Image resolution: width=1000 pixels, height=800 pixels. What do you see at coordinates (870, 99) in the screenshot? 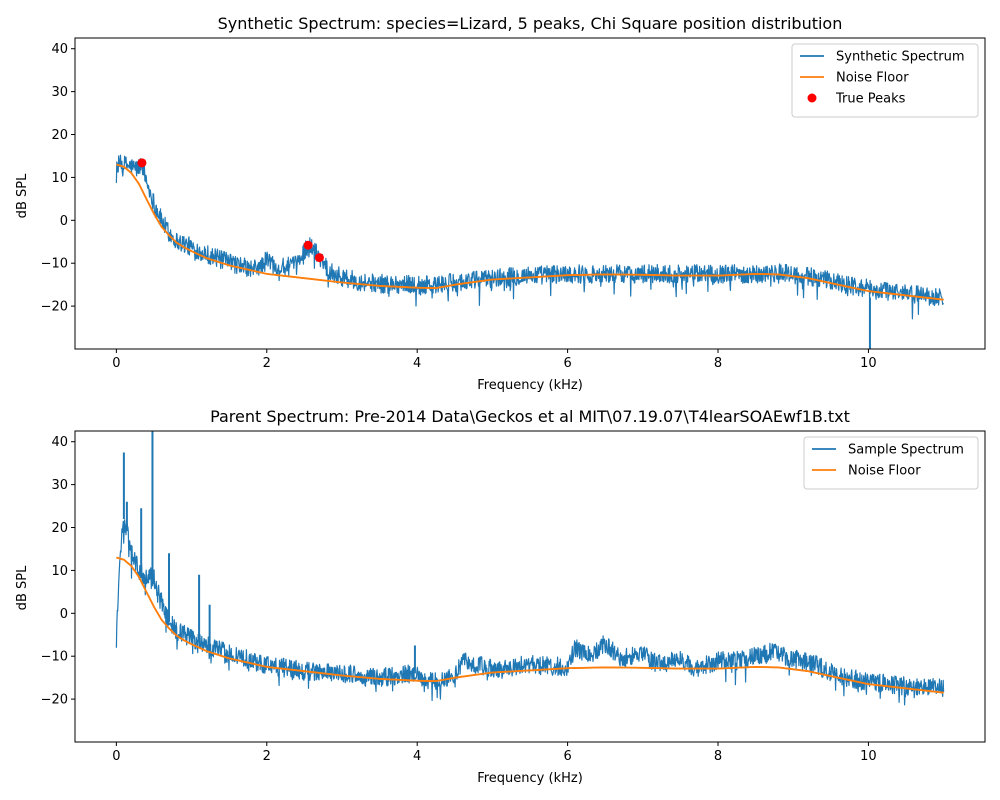
I see `legend-label: True Peaks` at bounding box center [870, 99].